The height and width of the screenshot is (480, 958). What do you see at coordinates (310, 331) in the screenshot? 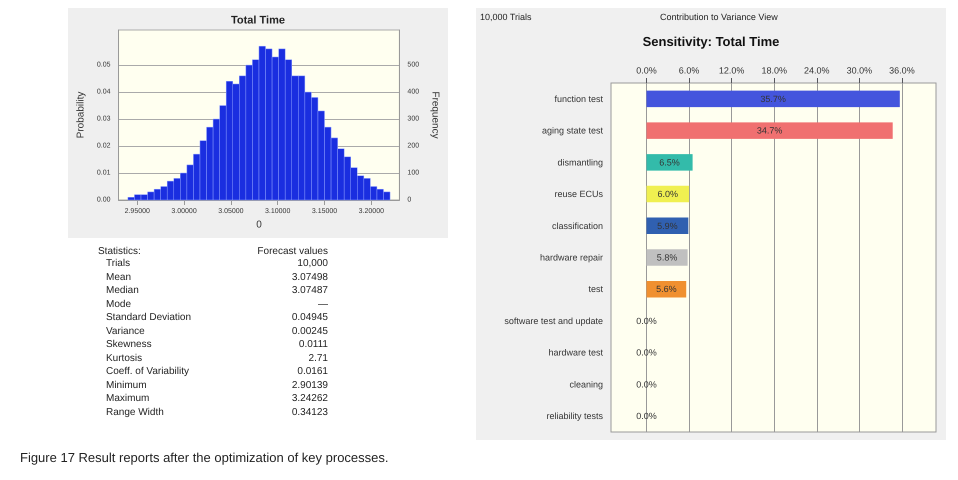
I see `text: 0.00245` at bounding box center [310, 331].